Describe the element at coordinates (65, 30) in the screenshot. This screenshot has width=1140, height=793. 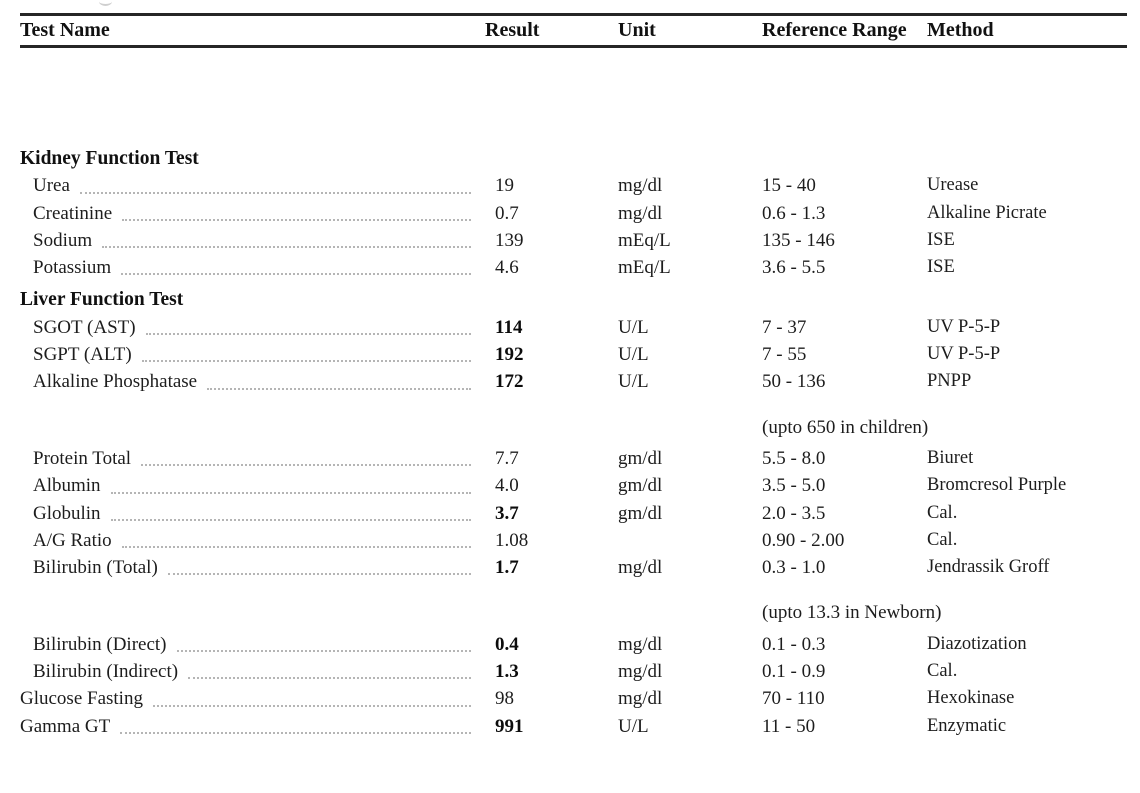
I see `column-header-test-name: Test Name` at that location.